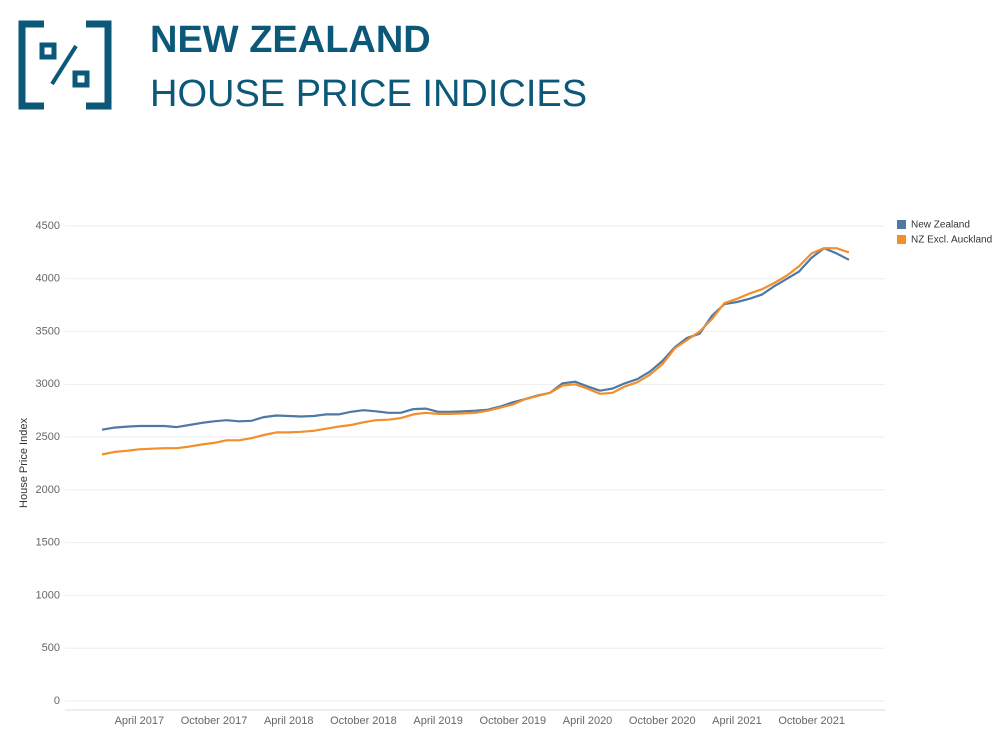 This screenshot has height=756, width=1004. I want to click on y-tick-label: 0, so click(57, 701).